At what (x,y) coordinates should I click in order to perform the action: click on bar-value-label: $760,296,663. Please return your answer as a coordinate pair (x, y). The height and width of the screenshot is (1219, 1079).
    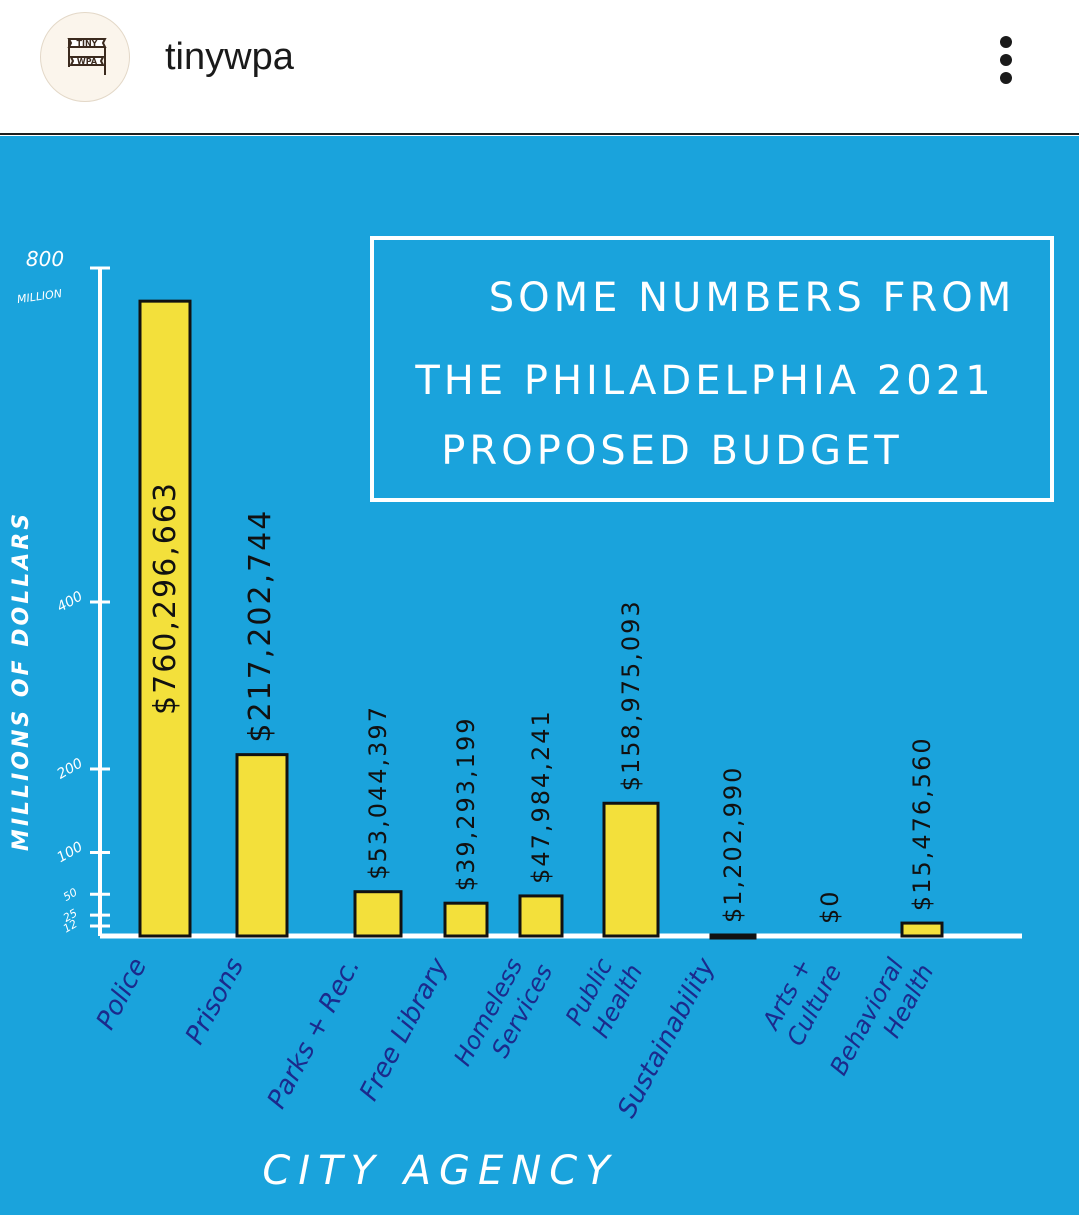
    Looking at the image, I should click on (165, 598).